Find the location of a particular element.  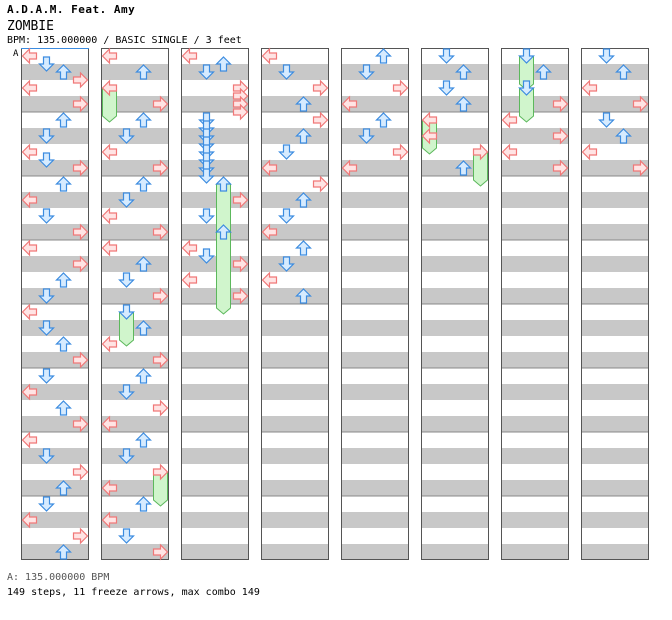

song-artist: A.D.A.M. Feat. Amy is located at coordinates (71, 9).